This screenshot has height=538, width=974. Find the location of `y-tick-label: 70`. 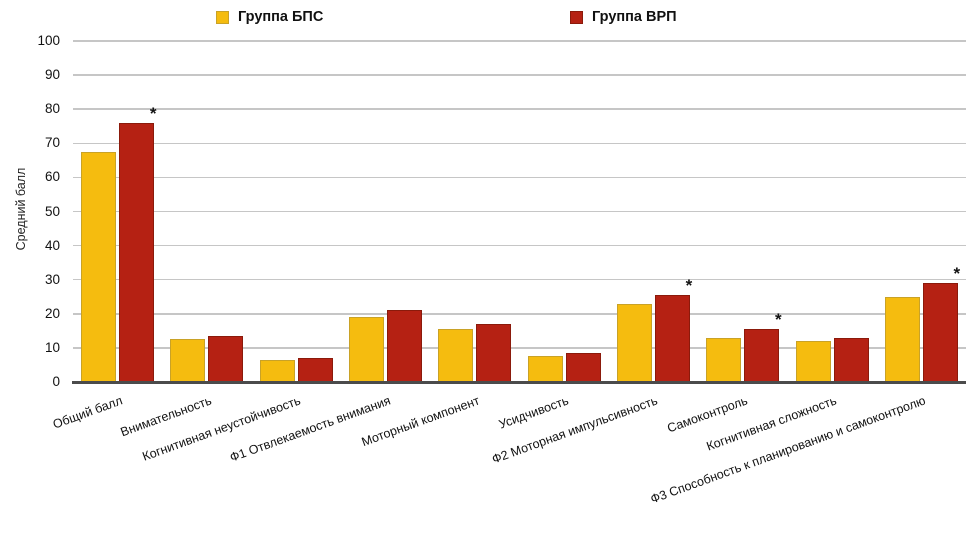

y-tick-label: 70 is located at coordinates (52, 143).